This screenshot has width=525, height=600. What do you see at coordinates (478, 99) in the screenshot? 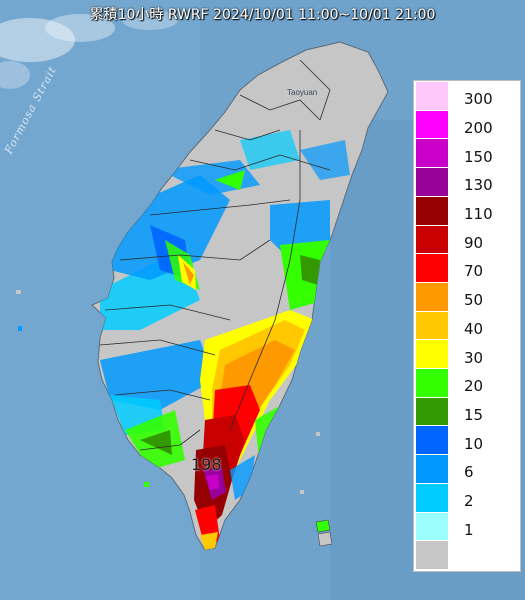
I see `legend-label: 300` at bounding box center [478, 99].